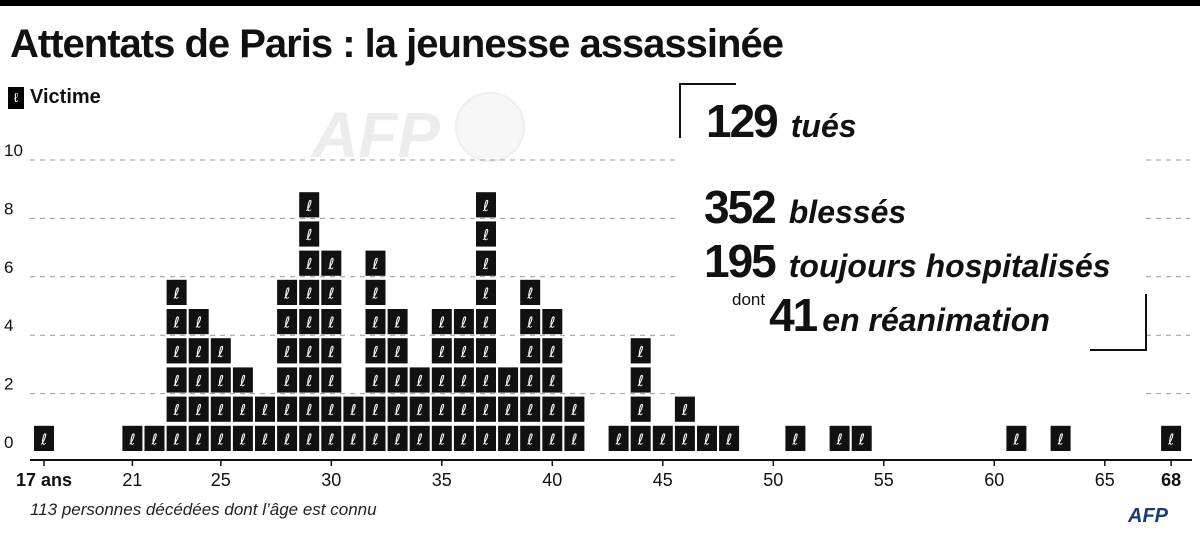  Describe the element at coordinates (847, 212) in the screenshot. I see `injured-label: blessés` at that location.